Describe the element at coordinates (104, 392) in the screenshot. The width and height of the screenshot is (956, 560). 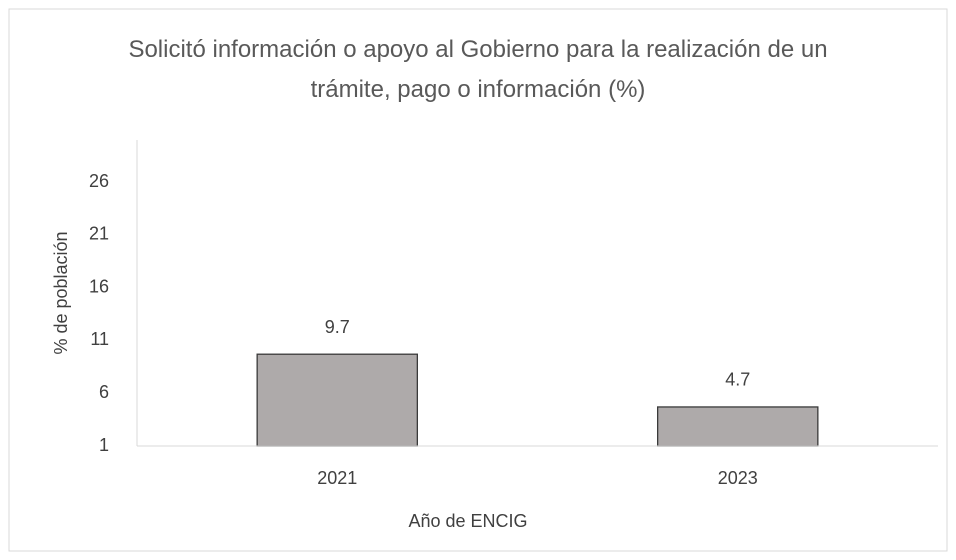
I see `y-tick-label: 6` at that location.